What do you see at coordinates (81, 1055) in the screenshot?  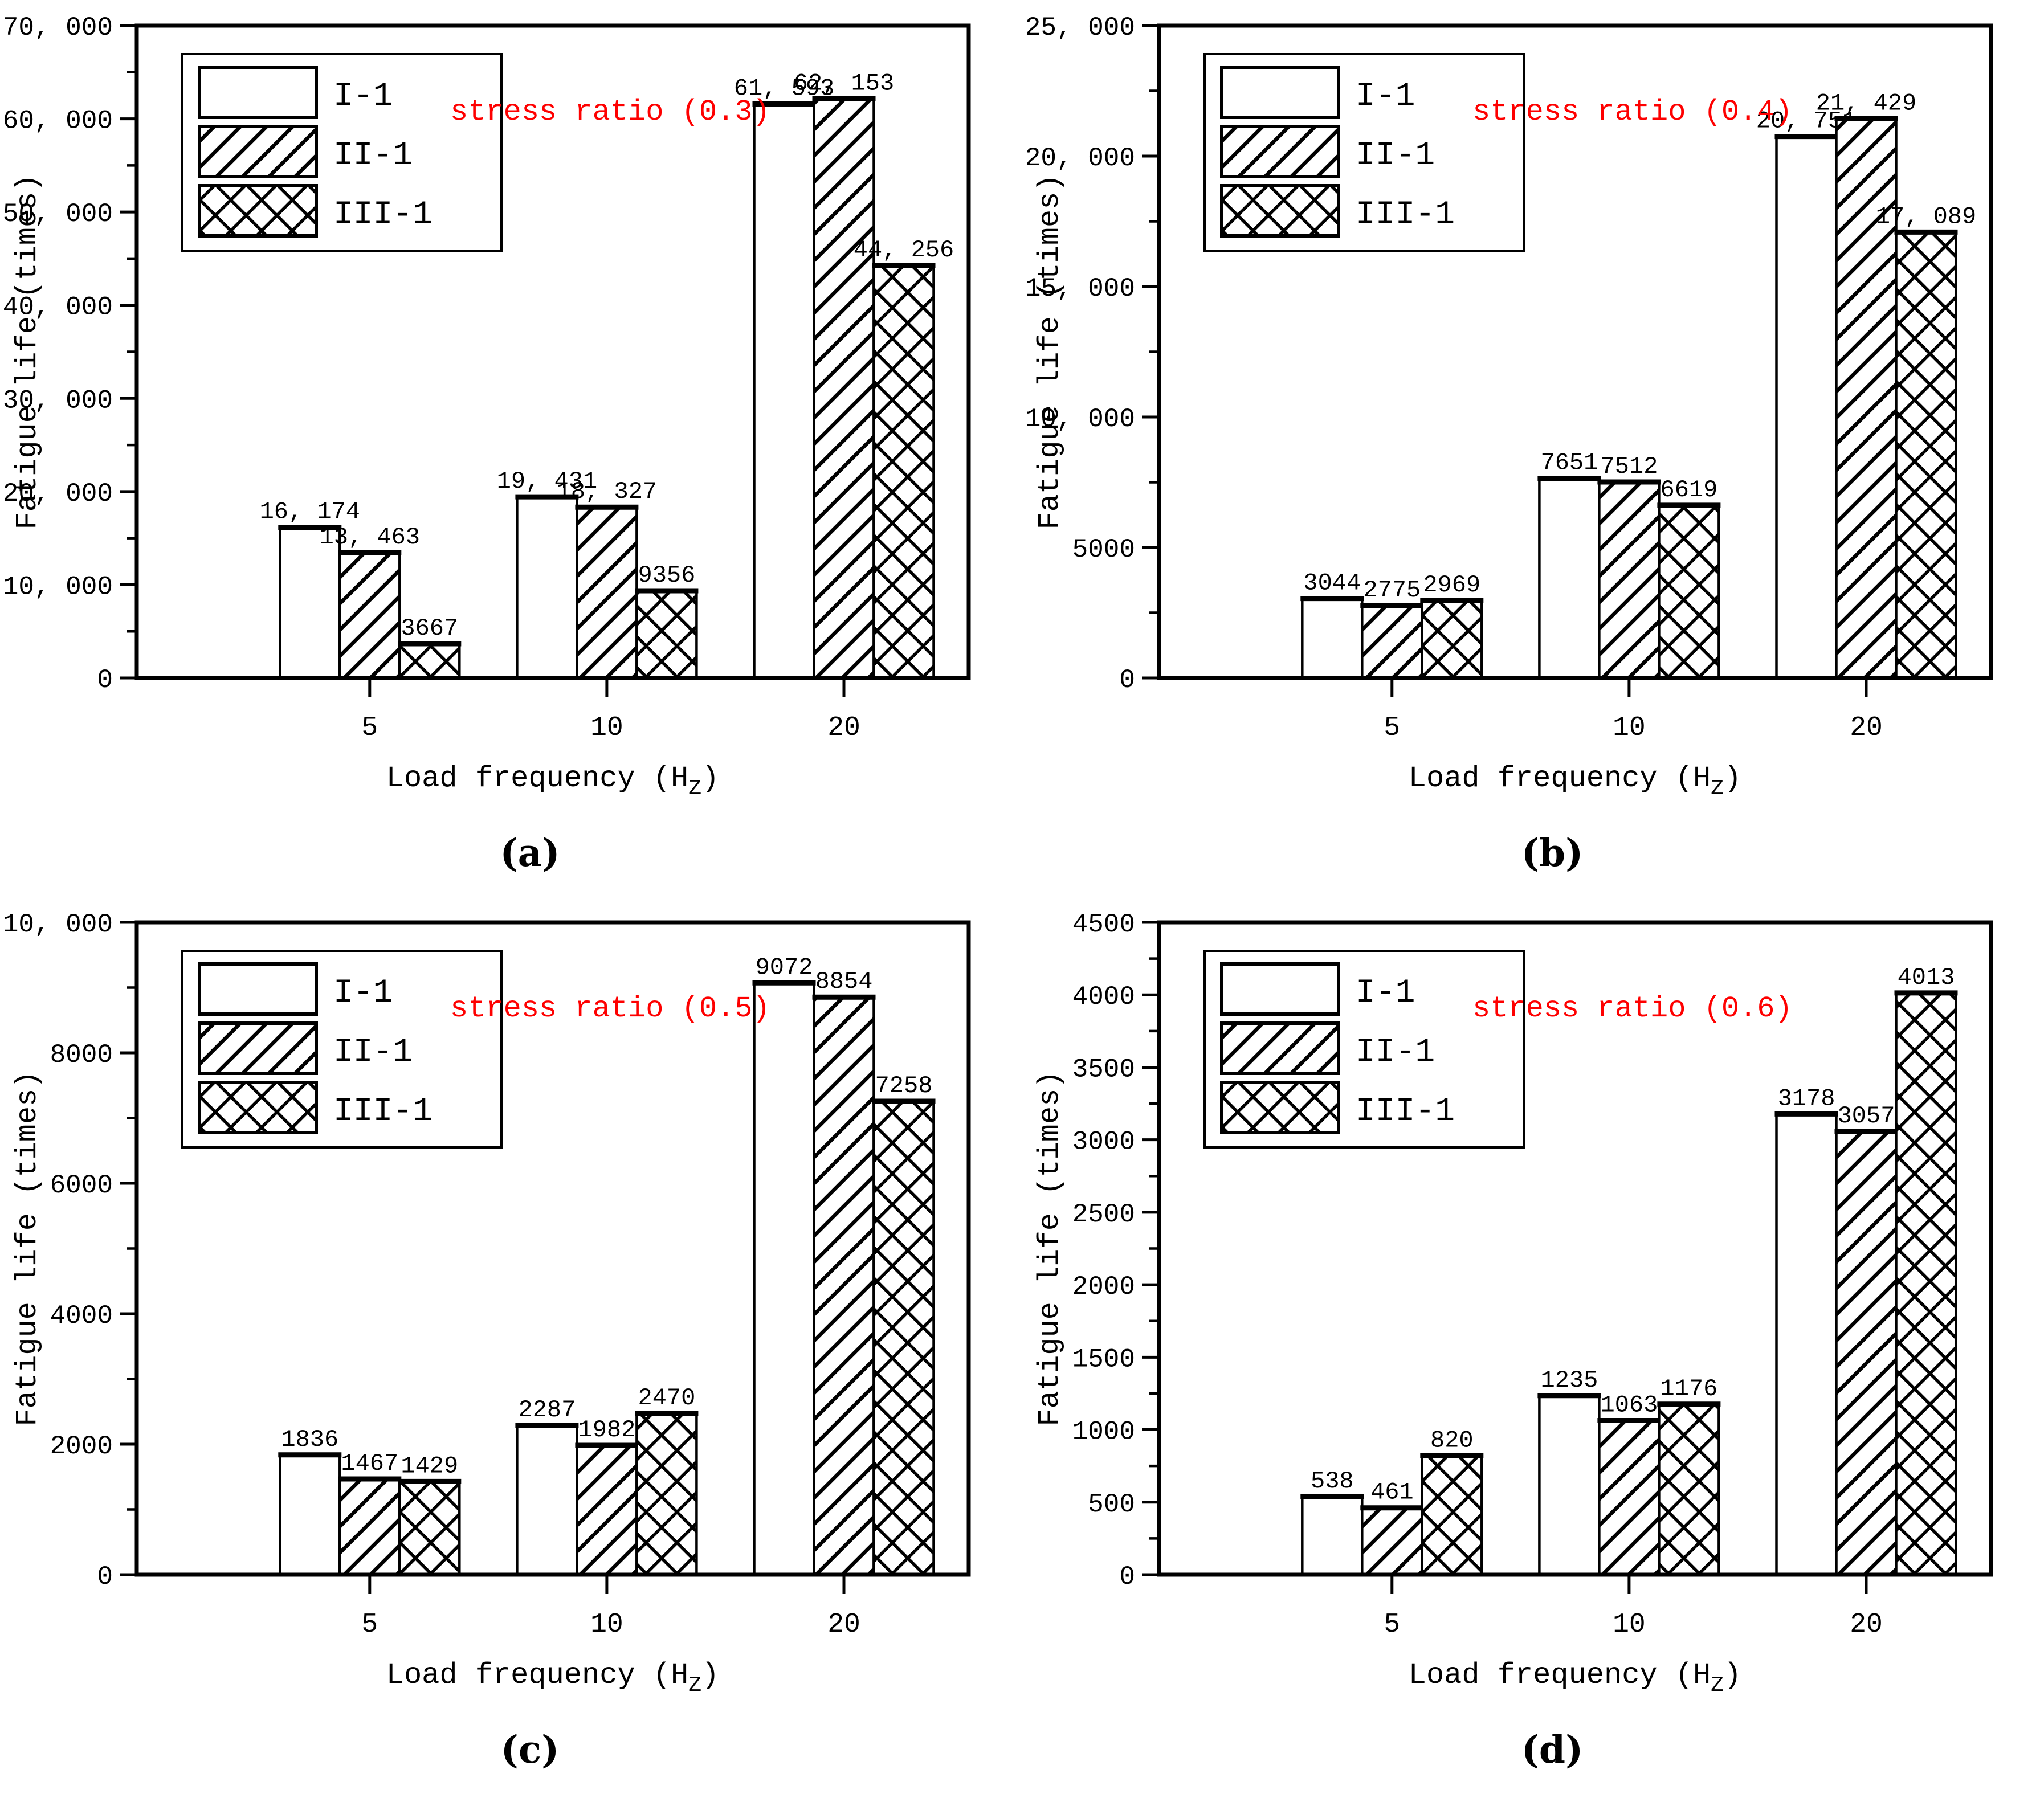 I see `y-tick-label: 8000` at bounding box center [81, 1055].